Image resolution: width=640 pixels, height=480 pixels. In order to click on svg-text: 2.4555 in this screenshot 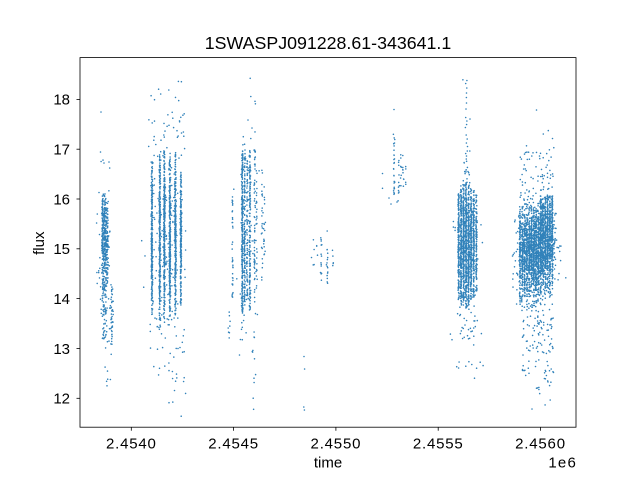, I will do `click(438, 443)`.